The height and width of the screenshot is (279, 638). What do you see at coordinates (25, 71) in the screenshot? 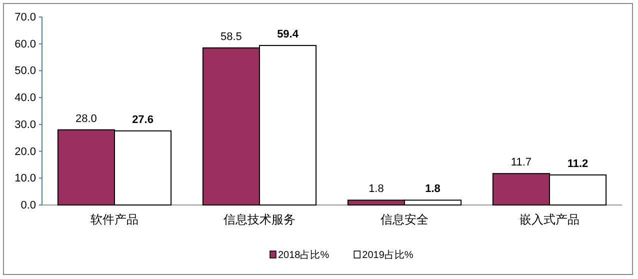
I see `y-tick-label: 50.0` at bounding box center [25, 71].